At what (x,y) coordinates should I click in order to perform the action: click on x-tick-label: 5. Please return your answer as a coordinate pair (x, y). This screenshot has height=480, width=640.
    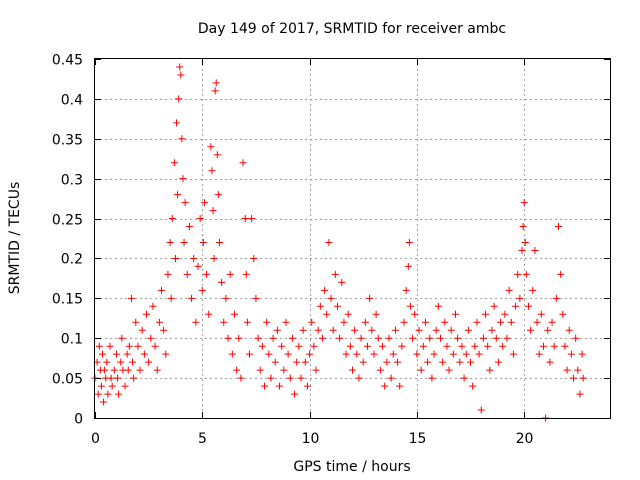
    Looking at the image, I should click on (202, 439).